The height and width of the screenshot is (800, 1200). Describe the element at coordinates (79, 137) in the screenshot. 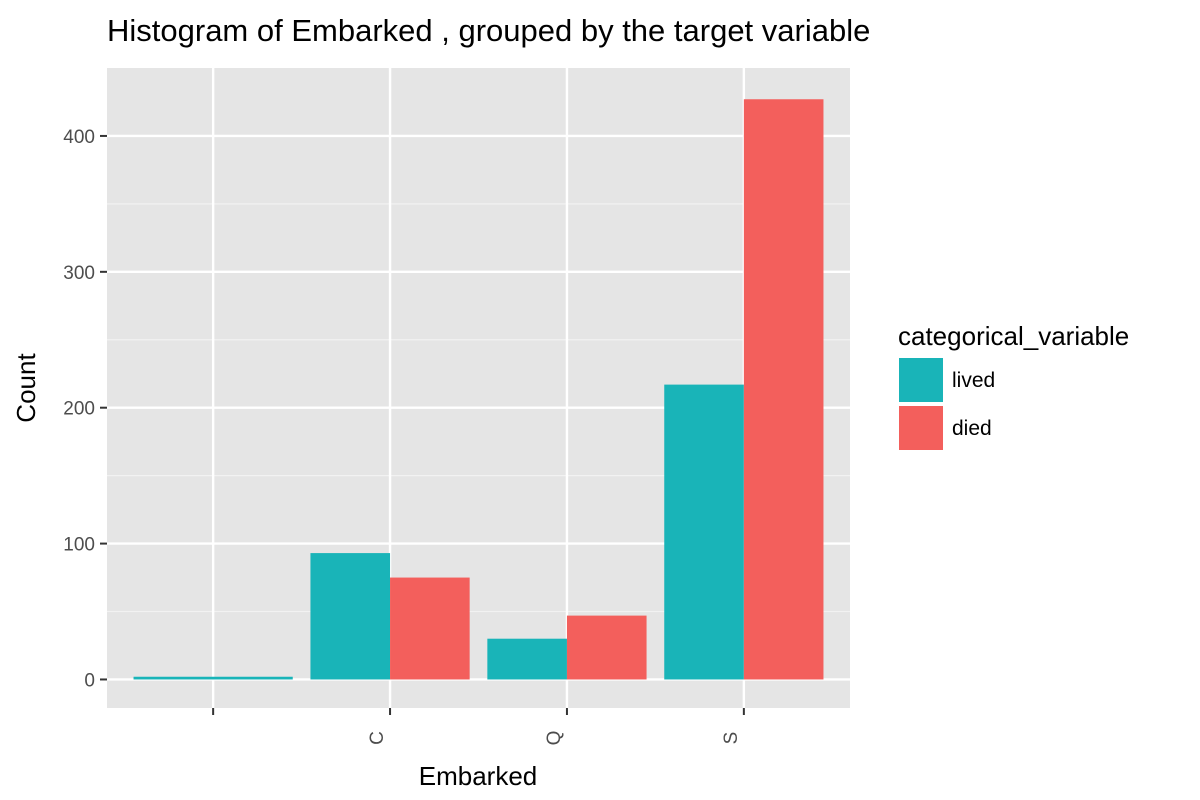

I see `y-tick-label: 400` at that location.